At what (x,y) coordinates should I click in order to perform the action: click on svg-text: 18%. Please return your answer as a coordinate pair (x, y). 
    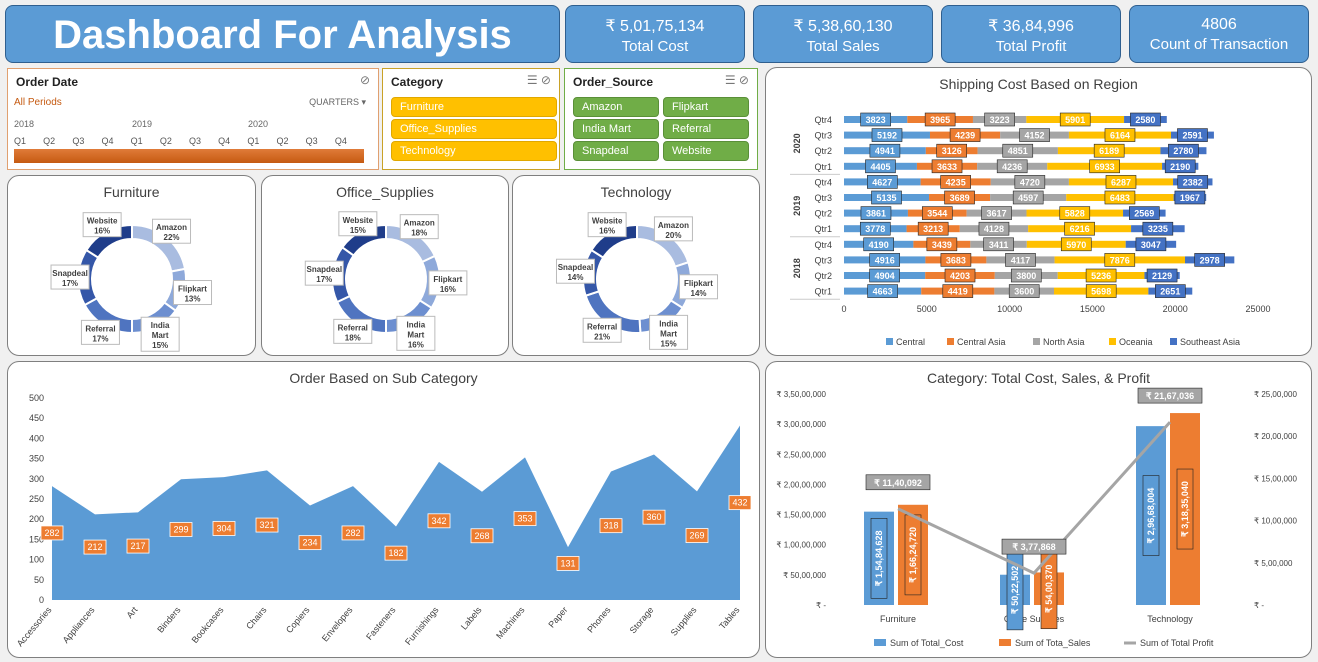
    Looking at the image, I should click on (353, 337).